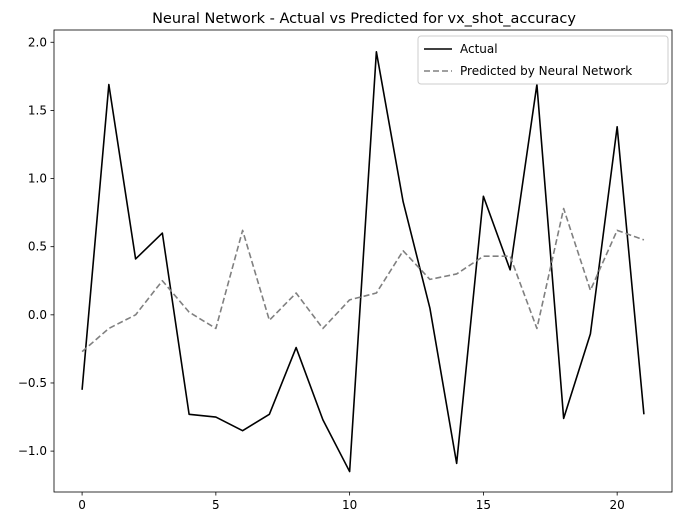 The image size is (683, 526). What do you see at coordinates (37, 315) in the screenshot?
I see `y-tick-label: 0.0` at bounding box center [37, 315].